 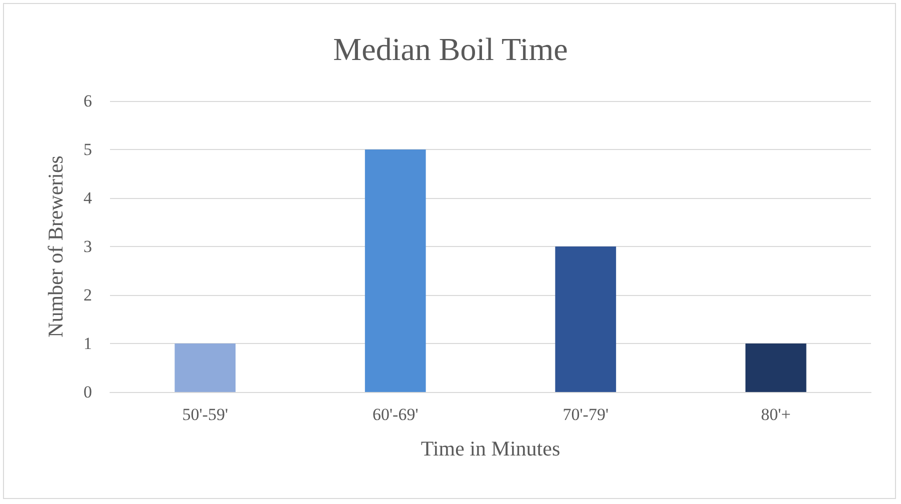 What do you see at coordinates (88, 149) in the screenshot?
I see `y-tick-label: 5` at bounding box center [88, 149].